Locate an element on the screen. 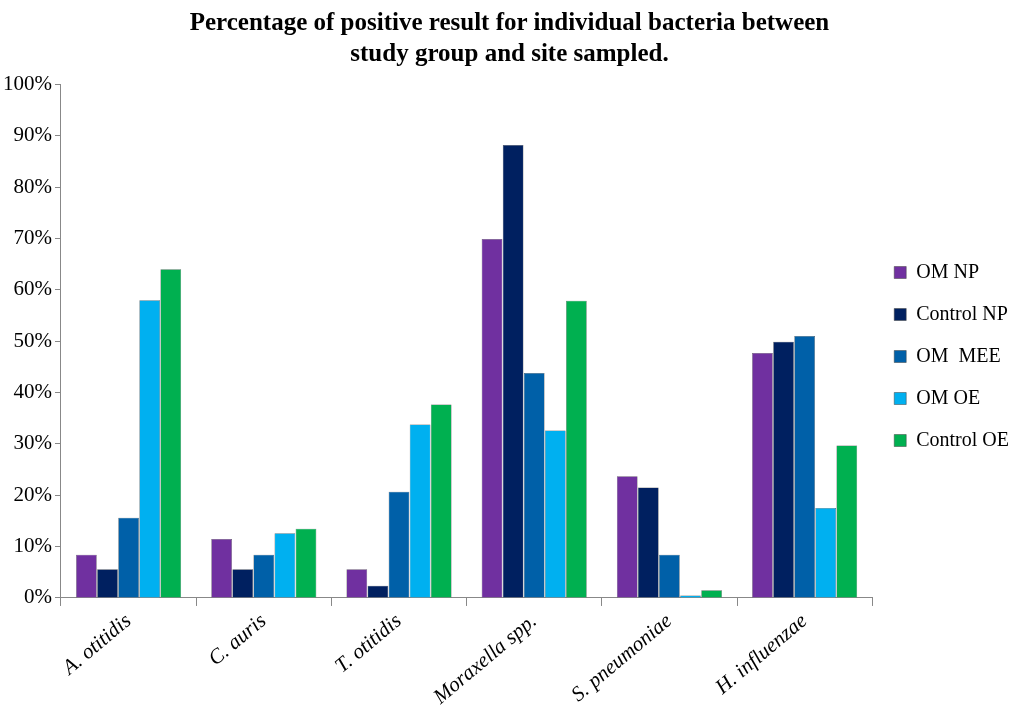  legend-label: OM MEE is located at coordinates (958, 354).